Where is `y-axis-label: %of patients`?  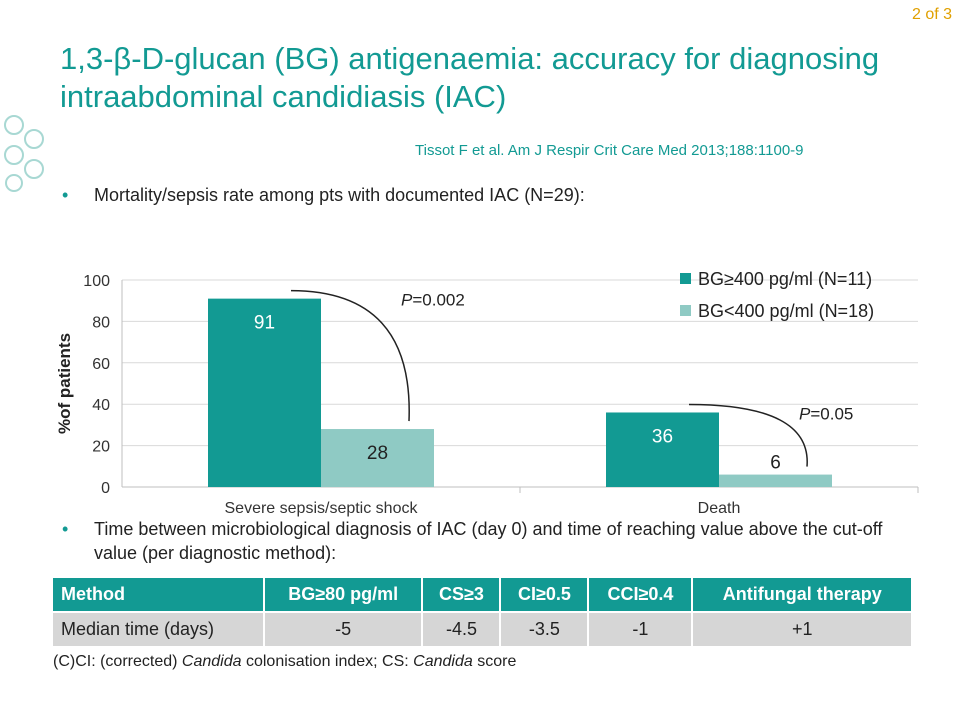
y-axis-label: %of patients is located at coordinates (64, 383).